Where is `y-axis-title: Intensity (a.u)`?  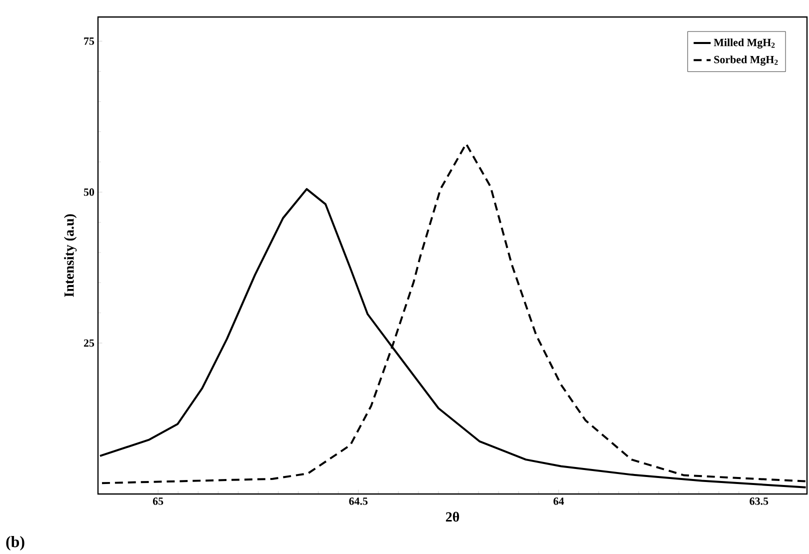 y-axis-title: Intensity (a.u) is located at coordinates (70, 255).